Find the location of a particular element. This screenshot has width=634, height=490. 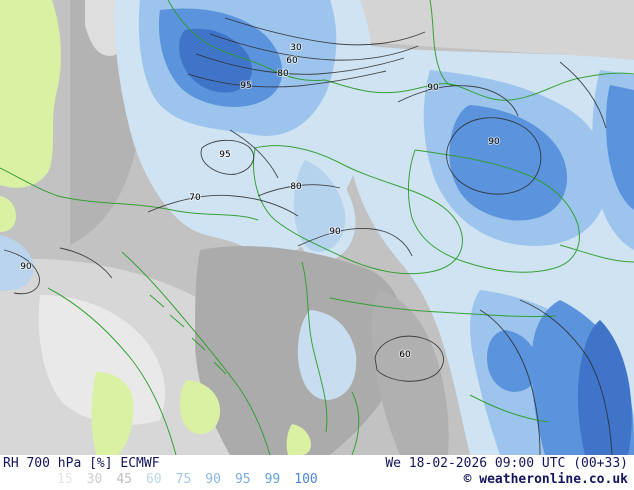

border-poland-ukraine is located at coordinates (442, 43).